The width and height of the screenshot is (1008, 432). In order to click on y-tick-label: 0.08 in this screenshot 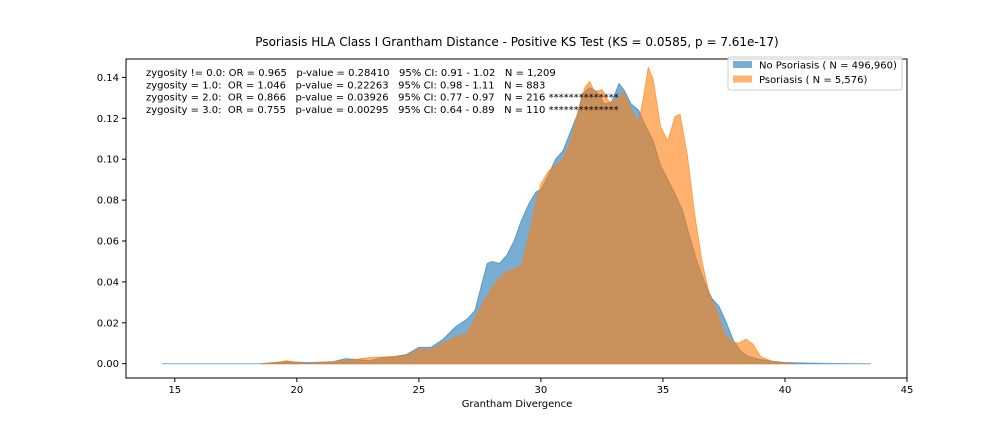, I will do `click(108, 201)`.